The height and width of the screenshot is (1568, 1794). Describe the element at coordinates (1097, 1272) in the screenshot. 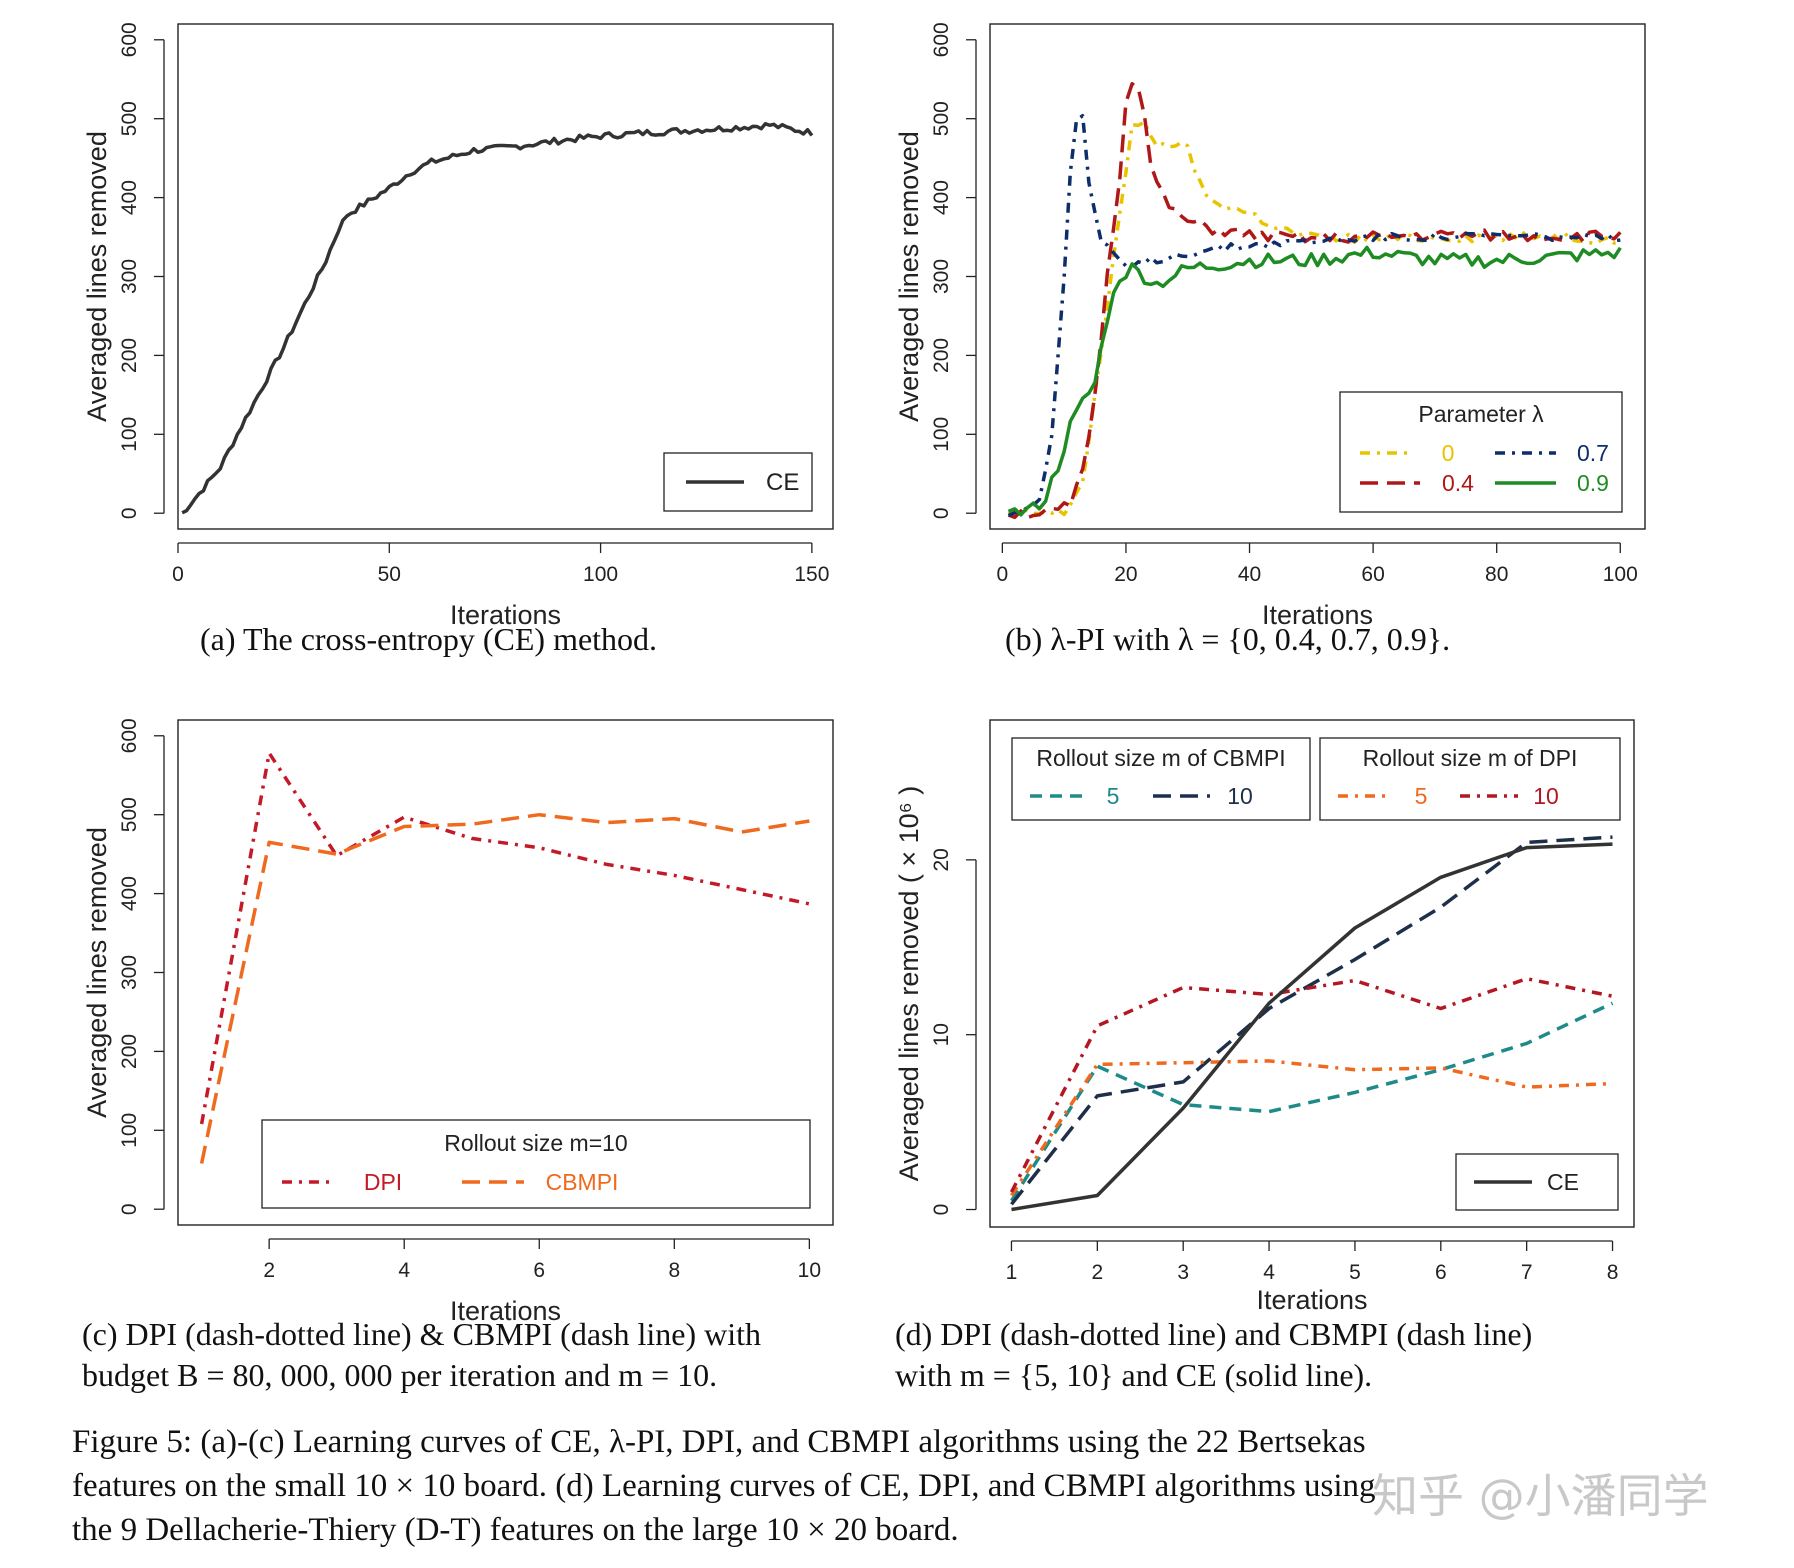

I see `x-tick-label-d: 2` at that location.